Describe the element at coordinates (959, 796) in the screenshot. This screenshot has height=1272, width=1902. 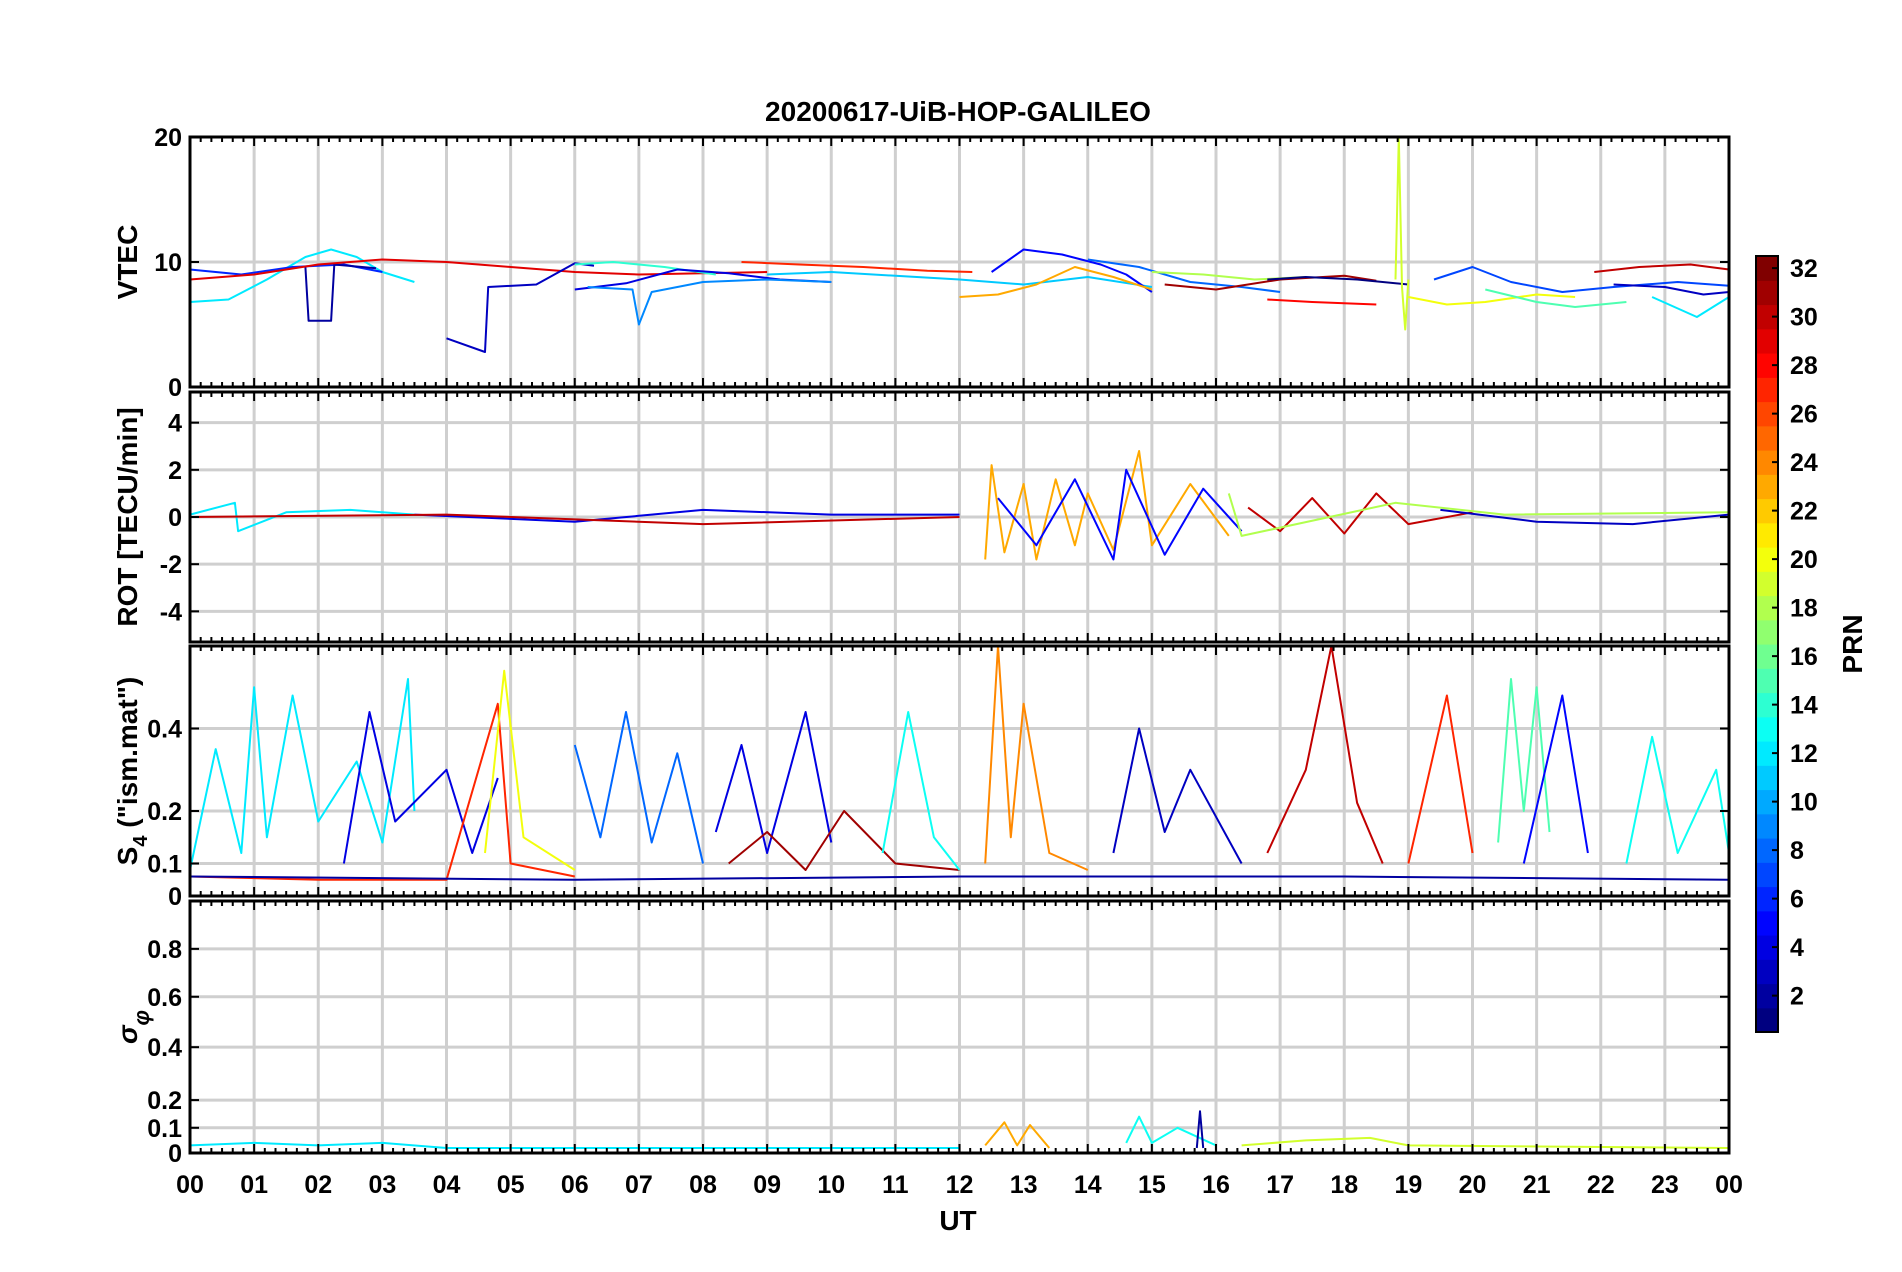
I see `panel-s4-ygrid` at that location.